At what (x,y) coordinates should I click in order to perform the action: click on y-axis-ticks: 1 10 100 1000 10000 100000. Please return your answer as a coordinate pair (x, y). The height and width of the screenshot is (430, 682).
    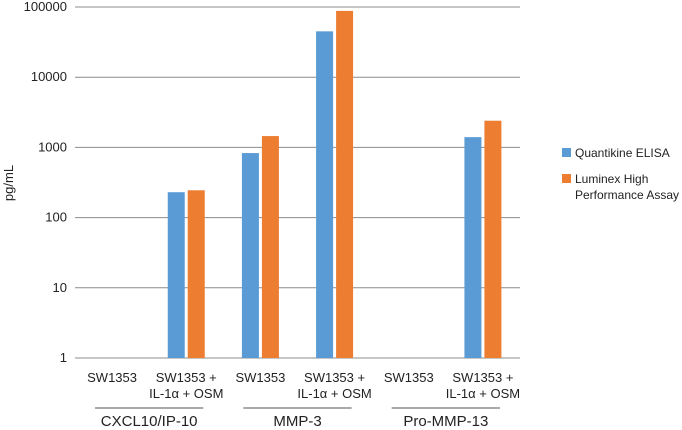
    Looking at the image, I should click on (45, 182).